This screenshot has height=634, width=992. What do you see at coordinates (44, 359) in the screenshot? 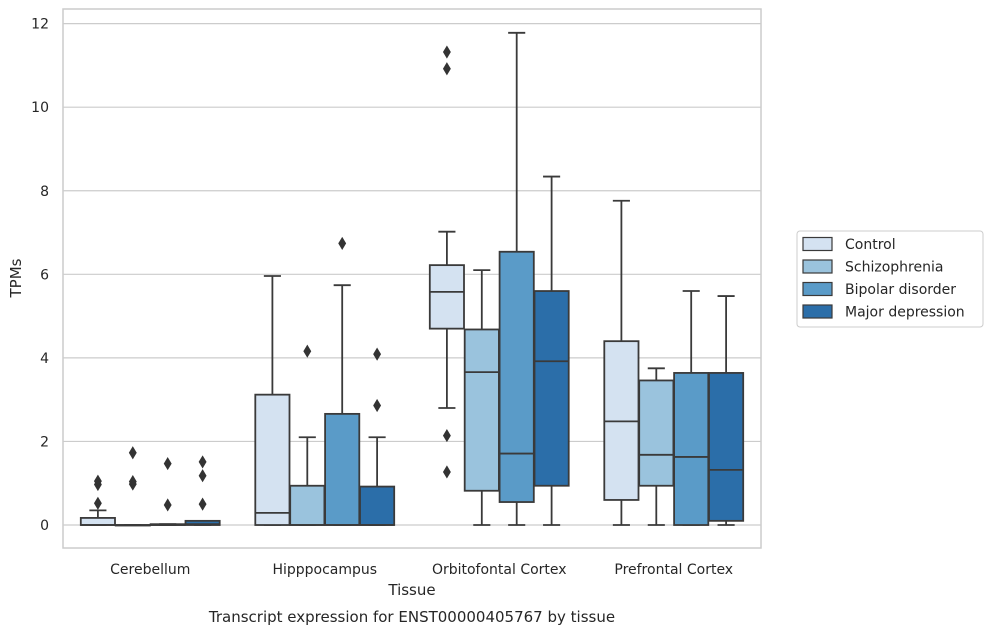
I see `y-tick-label: 4` at bounding box center [44, 359].